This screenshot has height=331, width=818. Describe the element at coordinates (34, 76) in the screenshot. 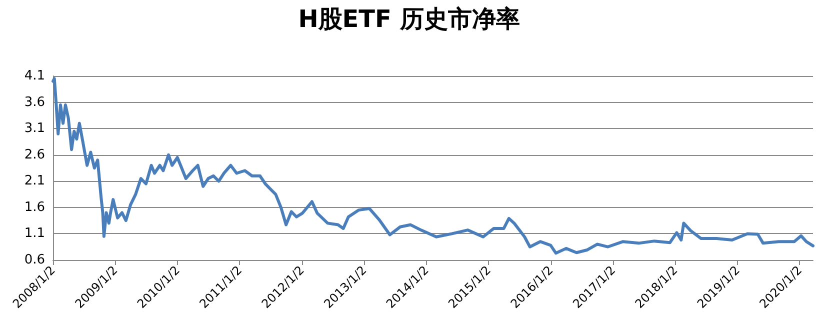

I see `y-tick-label: 4.1` at that location.